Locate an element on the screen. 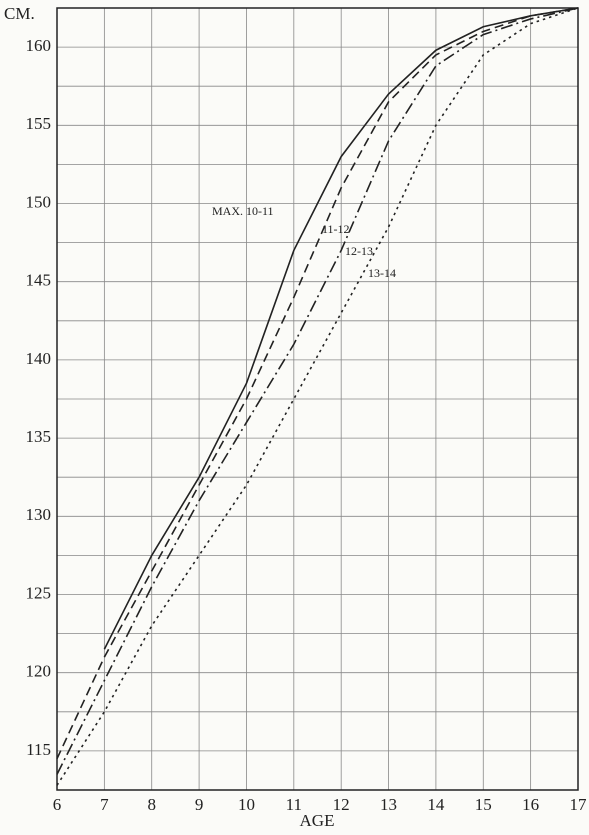 The width and height of the screenshot is (589, 835). y-tick-label: 115 is located at coordinates (38, 749).